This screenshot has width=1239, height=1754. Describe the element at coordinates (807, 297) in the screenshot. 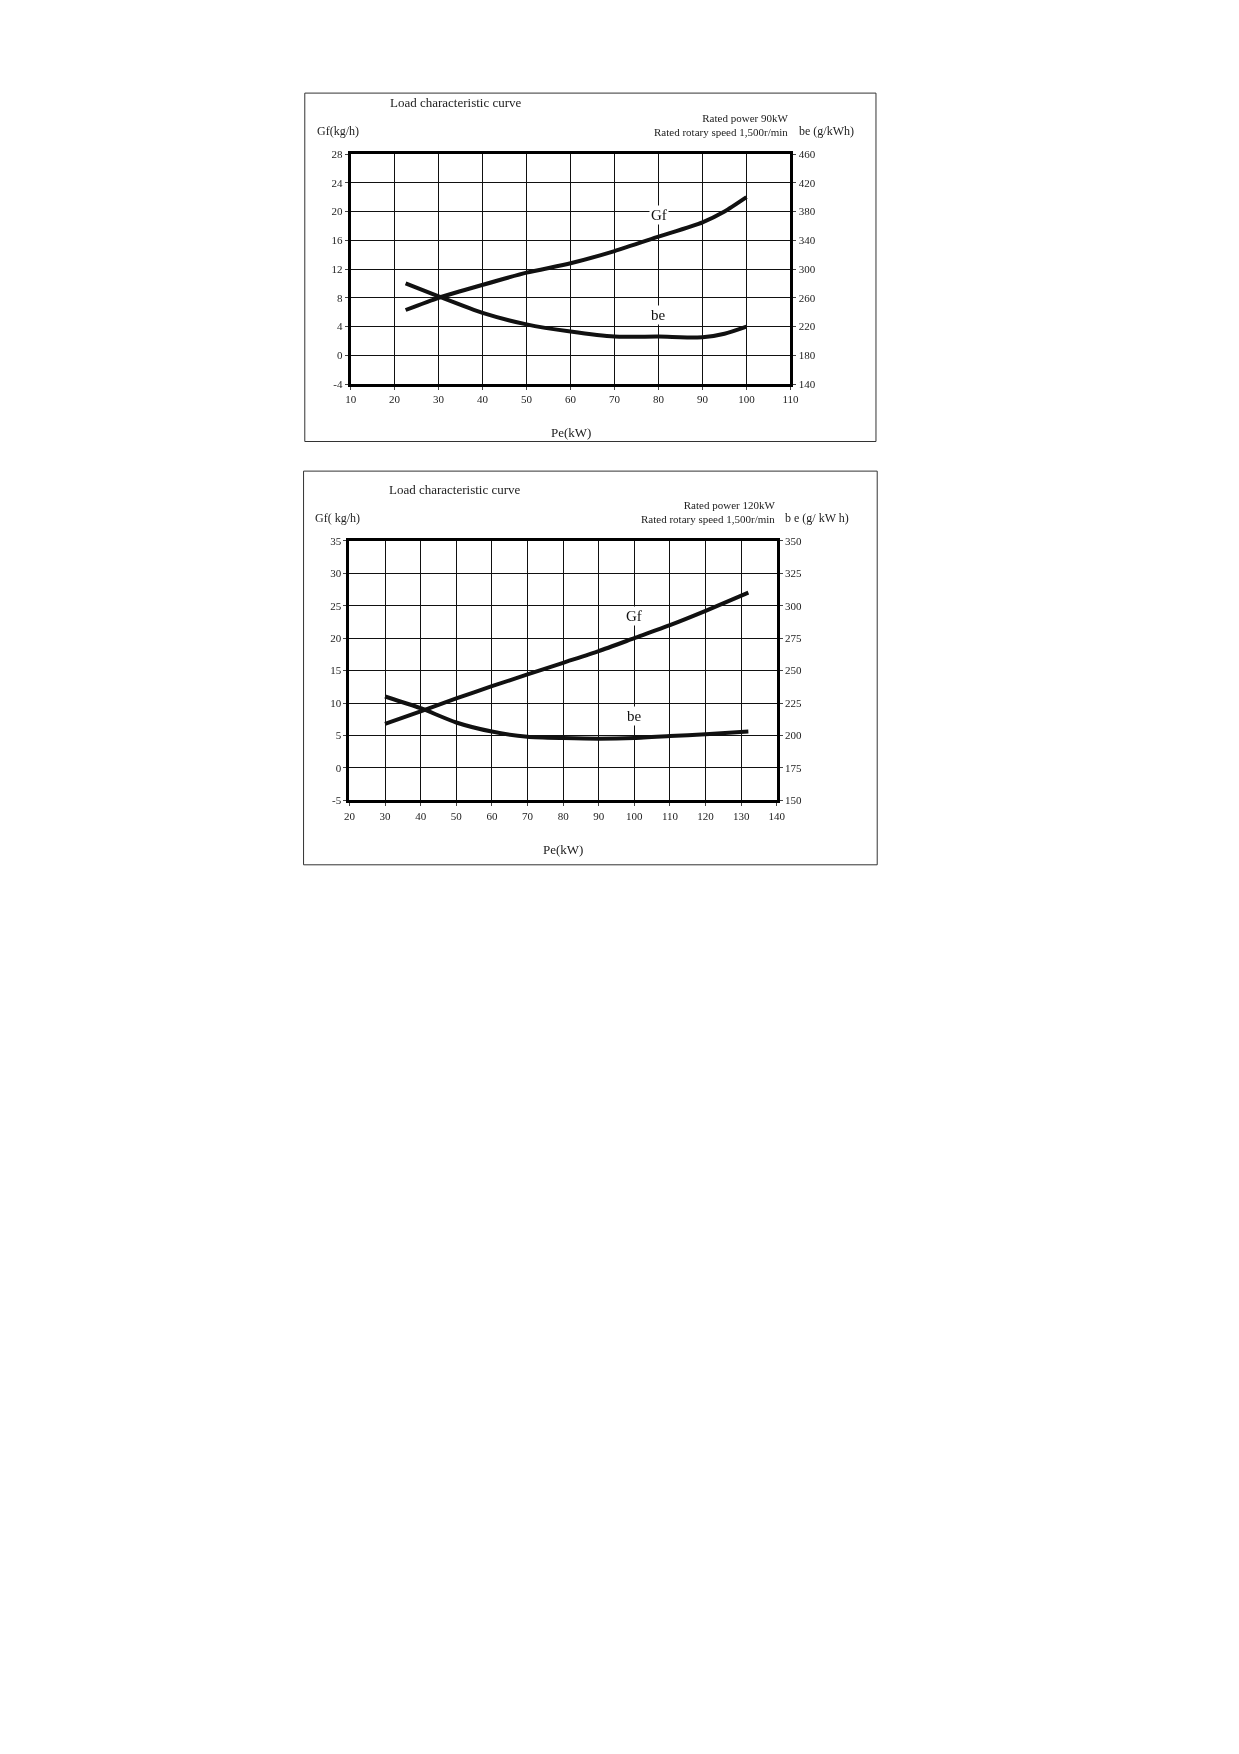

I see `y2-tick-label: 260` at that location.